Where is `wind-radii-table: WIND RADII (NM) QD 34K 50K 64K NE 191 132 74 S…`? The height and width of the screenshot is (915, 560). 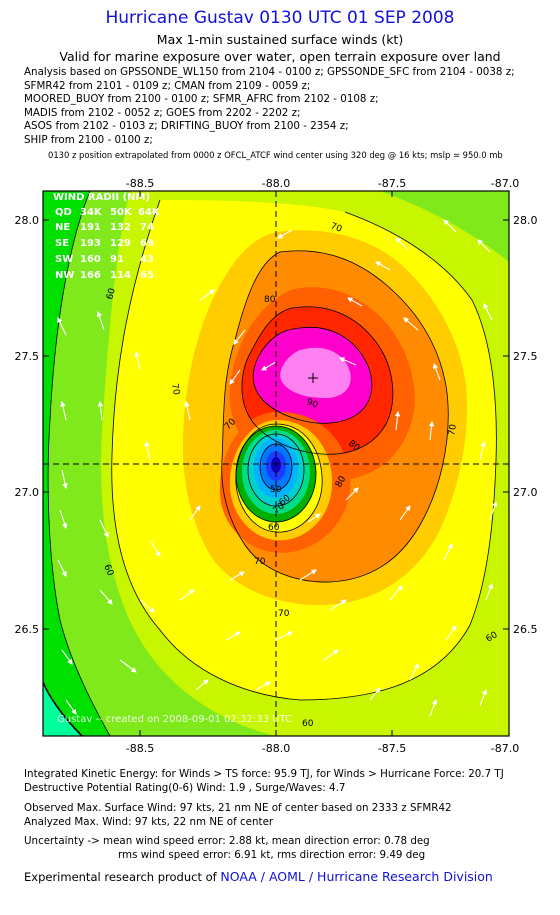 wind-radii-table: WIND RADII (NM) QD 34K 50K 64K NE 191 132 74 S… is located at coordinates (107, 236).